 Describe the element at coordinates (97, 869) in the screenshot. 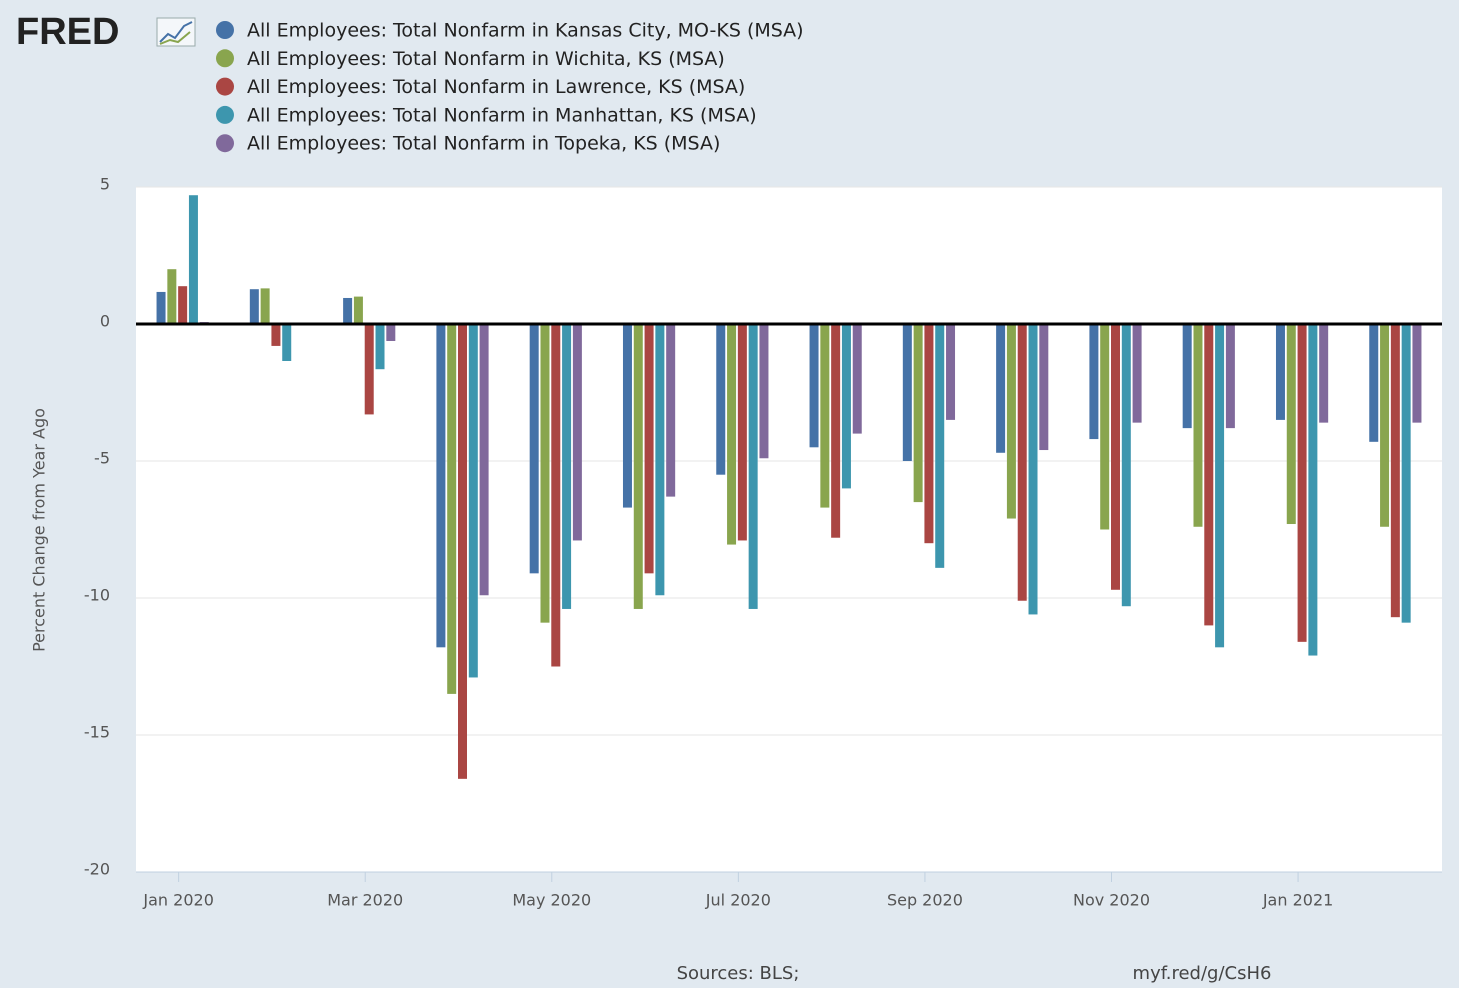

I see `y-tick-label: -20` at that location.